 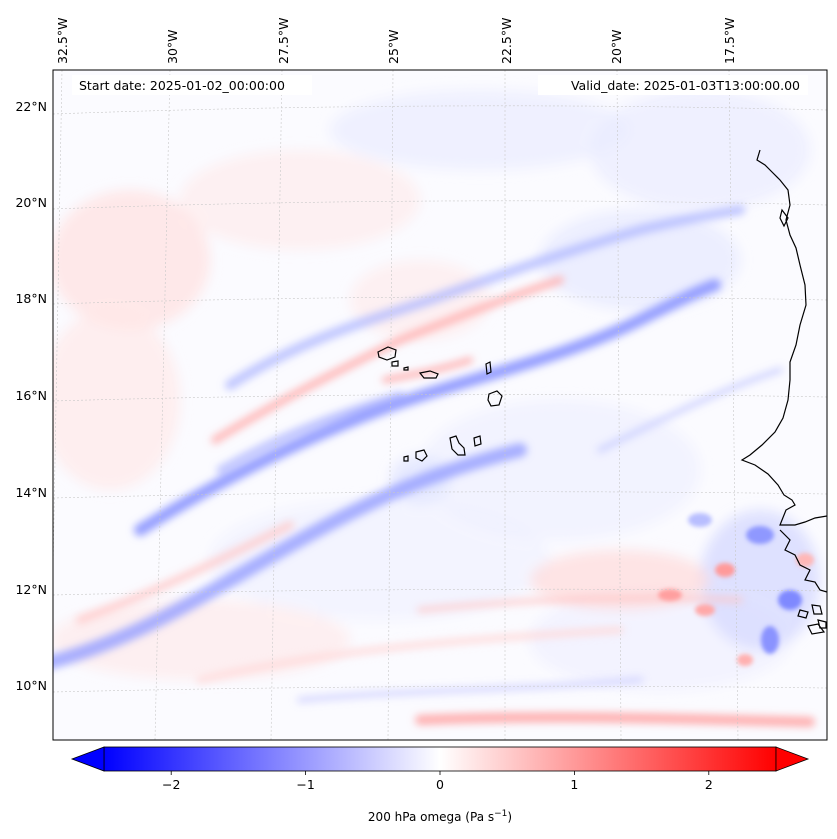 What do you see at coordinates (31, 298) in the screenshot?
I see `lat-tick-label: 18°N` at bounding box center [31, 298].